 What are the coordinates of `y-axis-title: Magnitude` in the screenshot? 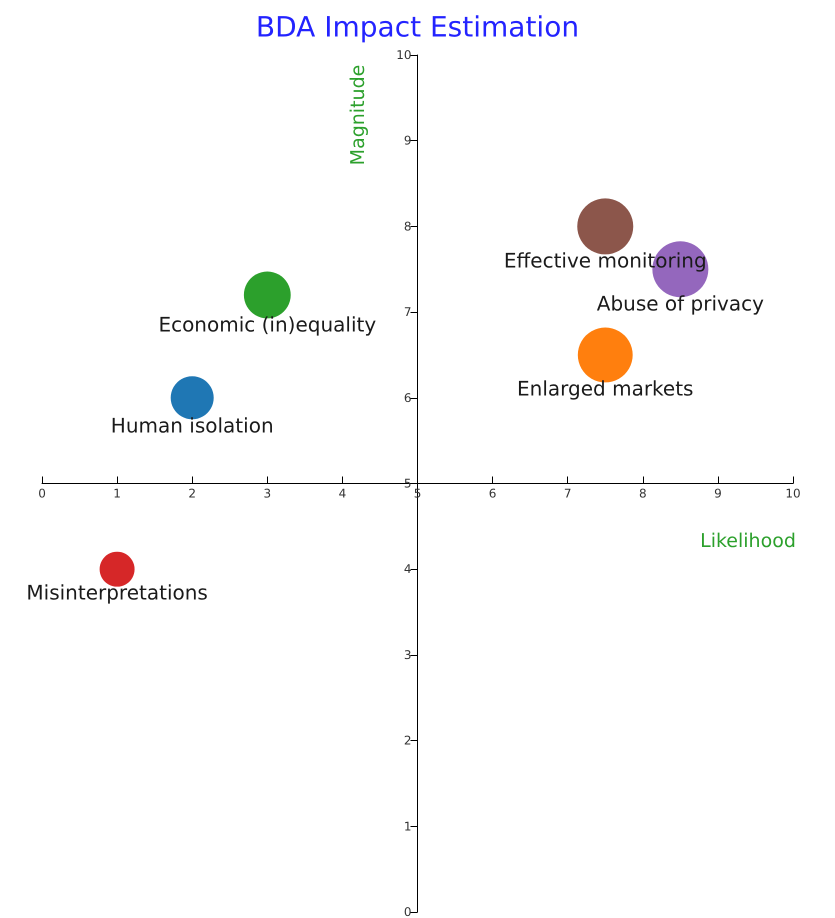 It's located at (358, 115).